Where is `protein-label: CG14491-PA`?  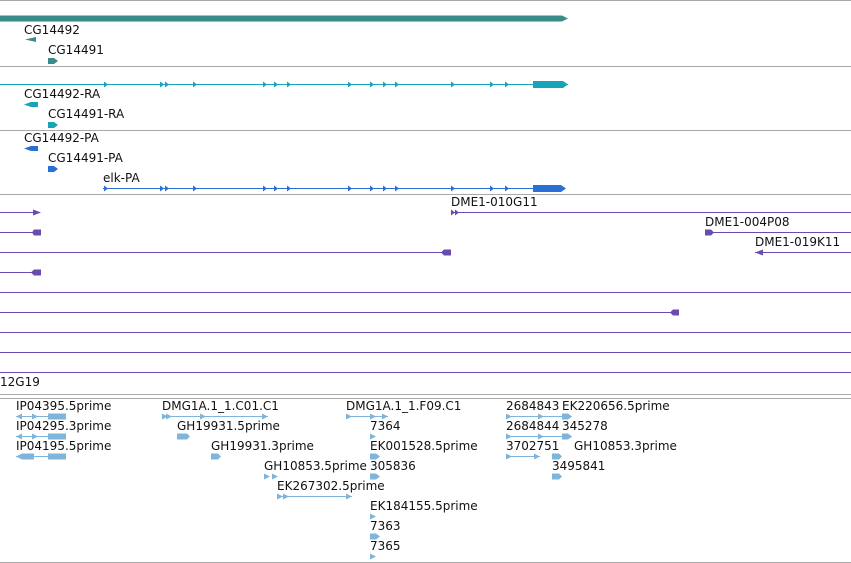 protein-label: CG14491-PA is located at coordinates (85, 158).